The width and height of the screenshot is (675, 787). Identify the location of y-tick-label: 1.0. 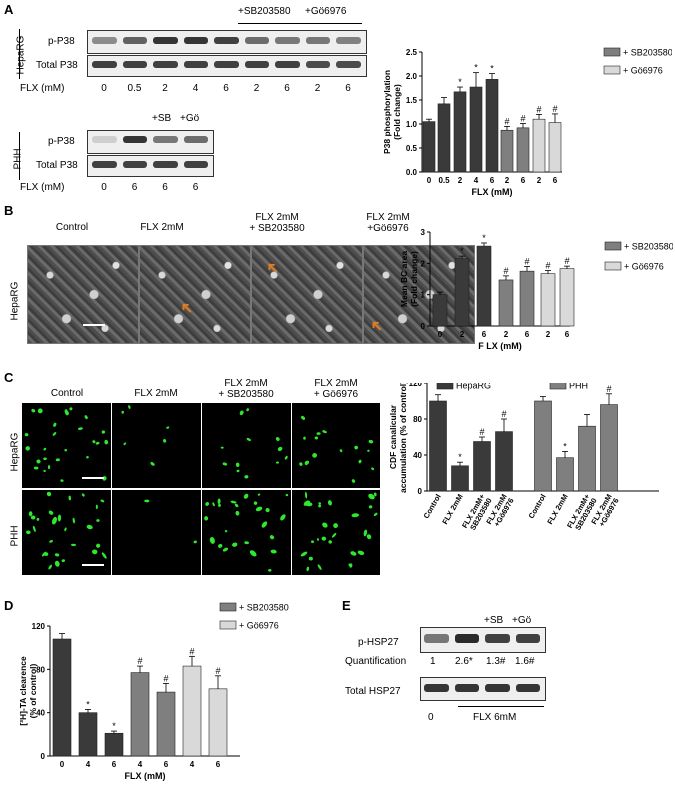
(412, 124).